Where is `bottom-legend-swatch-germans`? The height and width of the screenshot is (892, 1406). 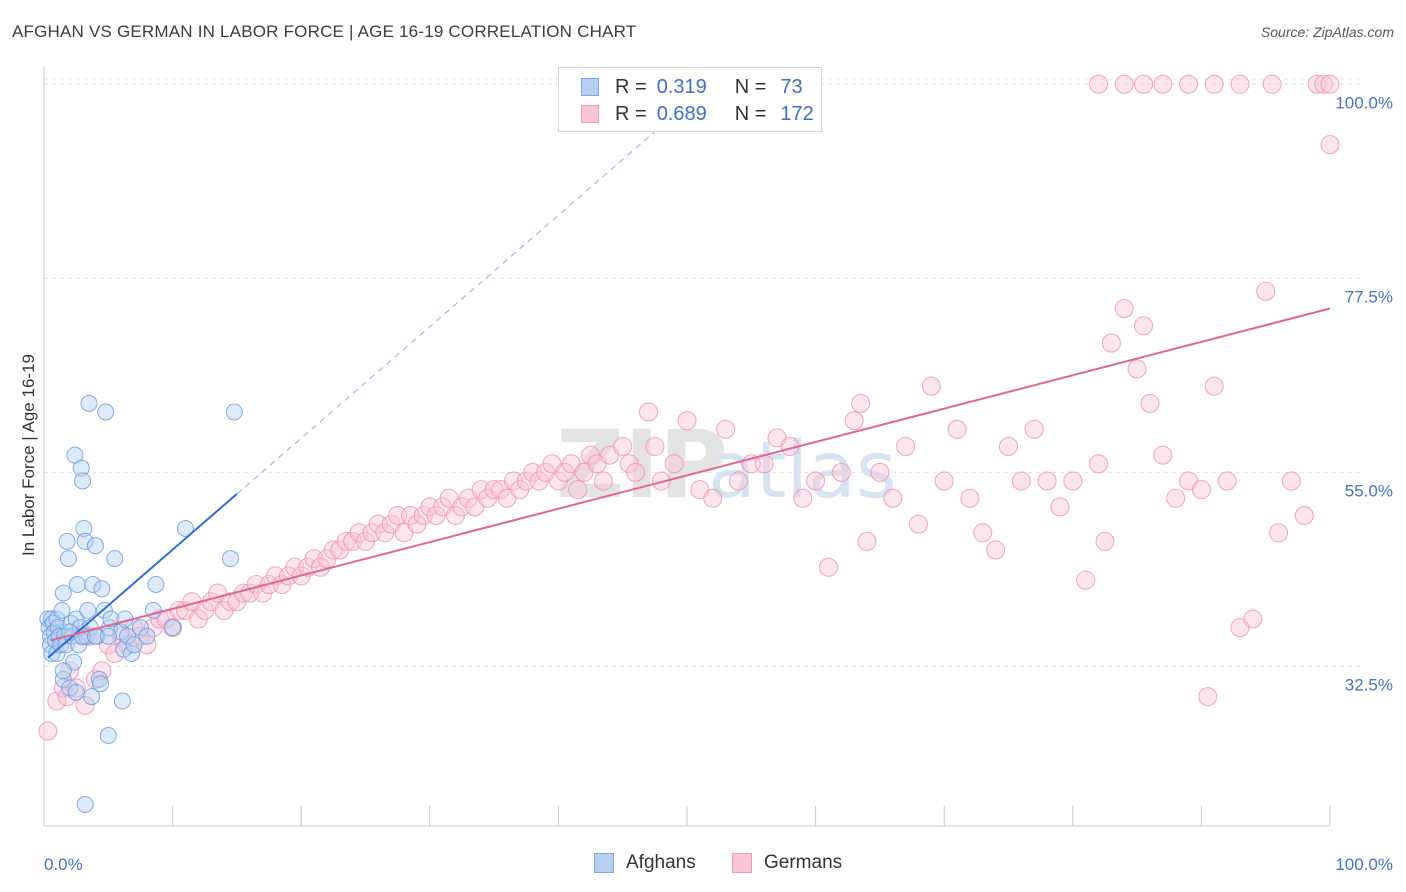 bottom-legend-swatch-germans is located at coordinates (742, 863).